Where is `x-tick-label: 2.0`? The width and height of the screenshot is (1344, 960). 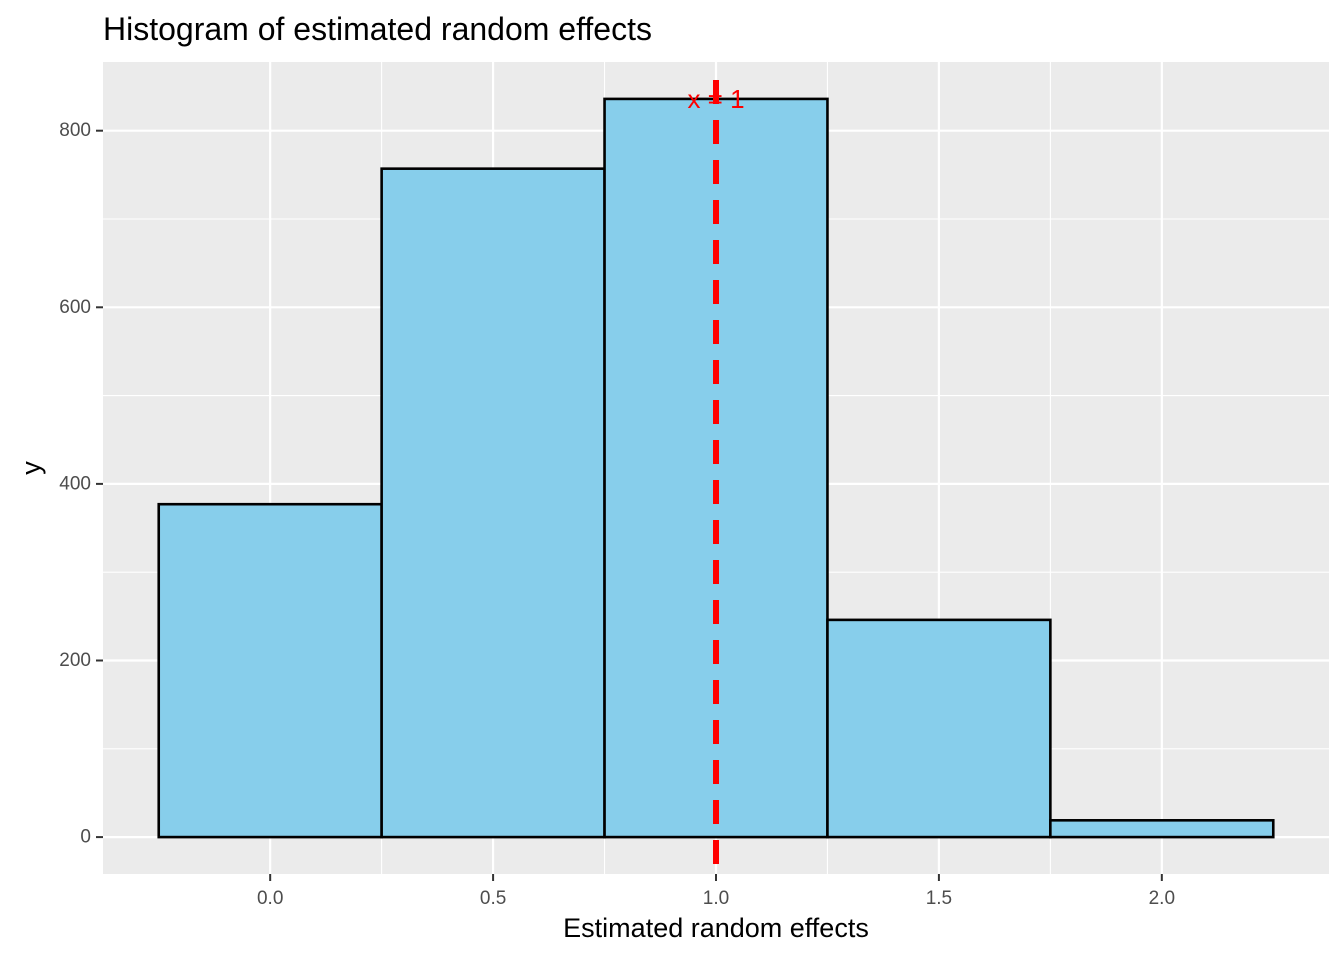
x-tick-label: 2.0 is located at coordinates (1162, 898).